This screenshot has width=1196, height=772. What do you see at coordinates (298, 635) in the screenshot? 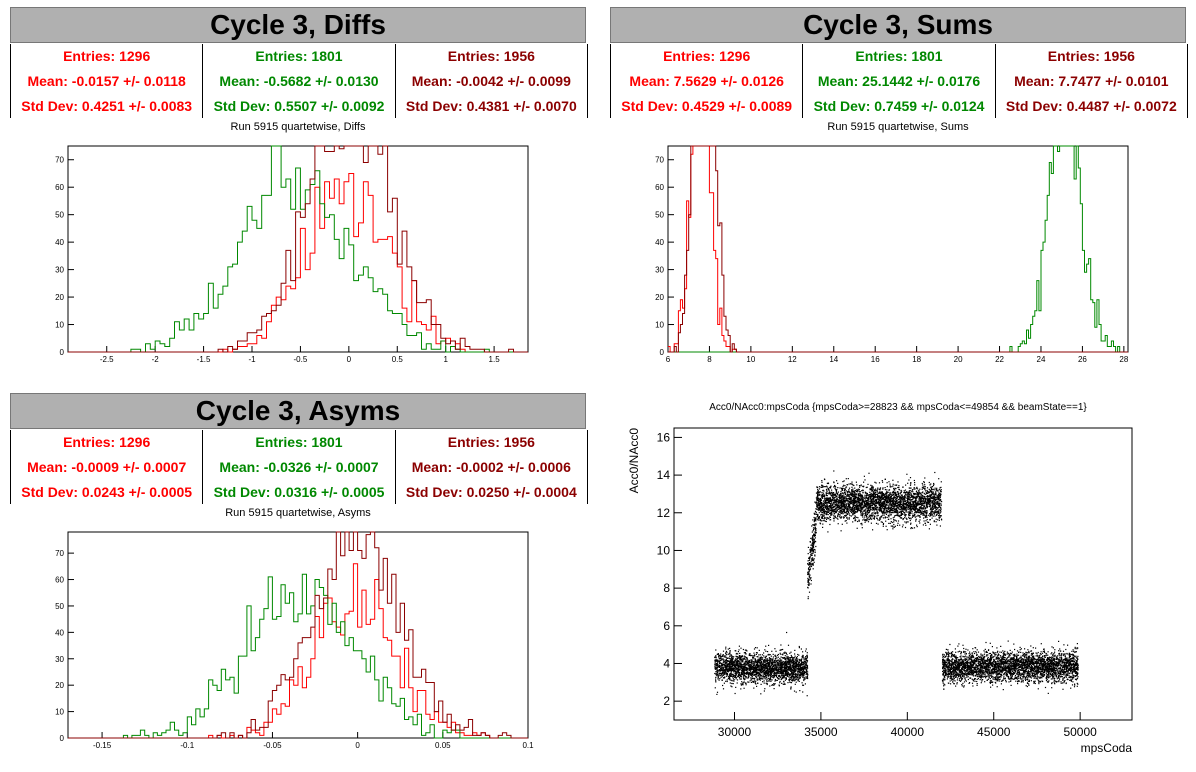
I see `plot-frame` at bounding box center [298, 635].